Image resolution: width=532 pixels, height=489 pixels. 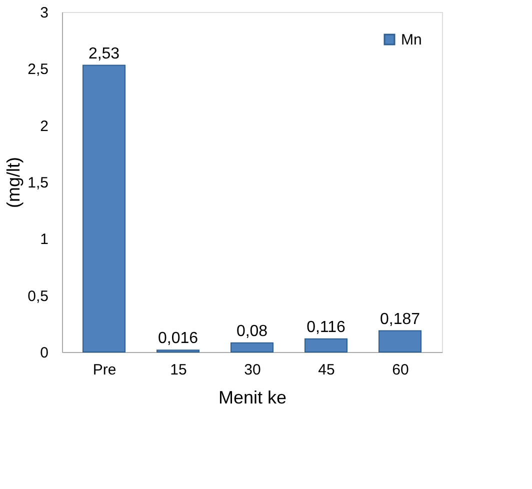 I want to click on y-tick-label: 1, so click(x=44, y=239).